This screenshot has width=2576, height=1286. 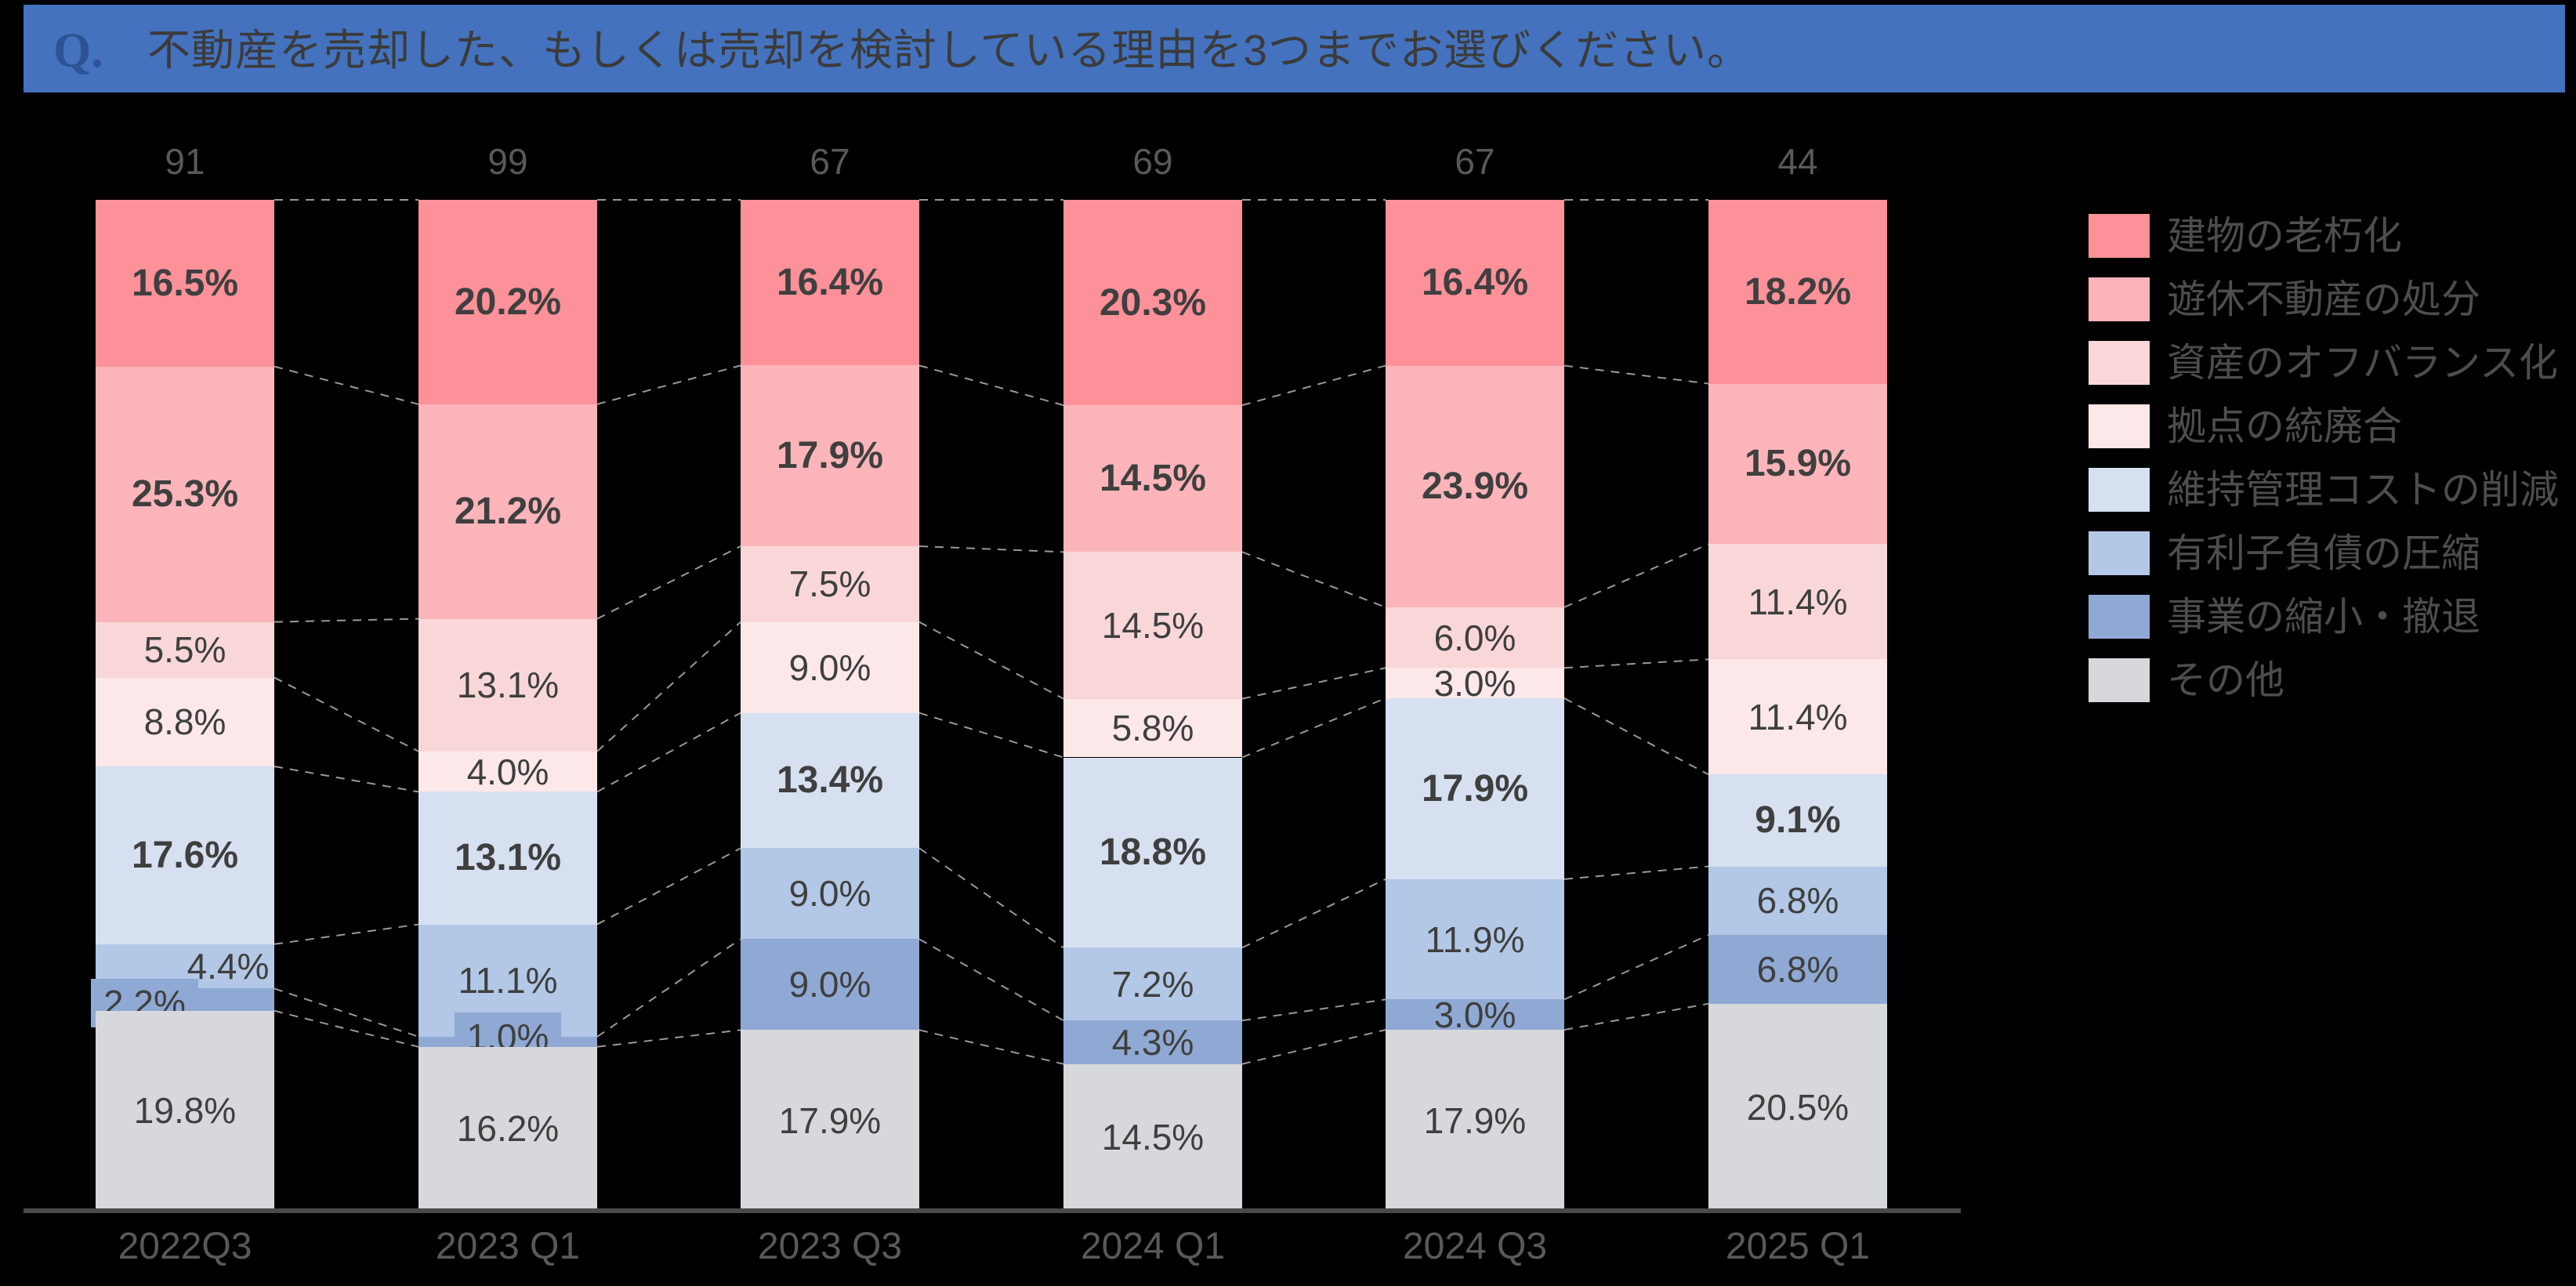 I want to click on segment-value-label: 18.2%, so click(x=1798, y=291).